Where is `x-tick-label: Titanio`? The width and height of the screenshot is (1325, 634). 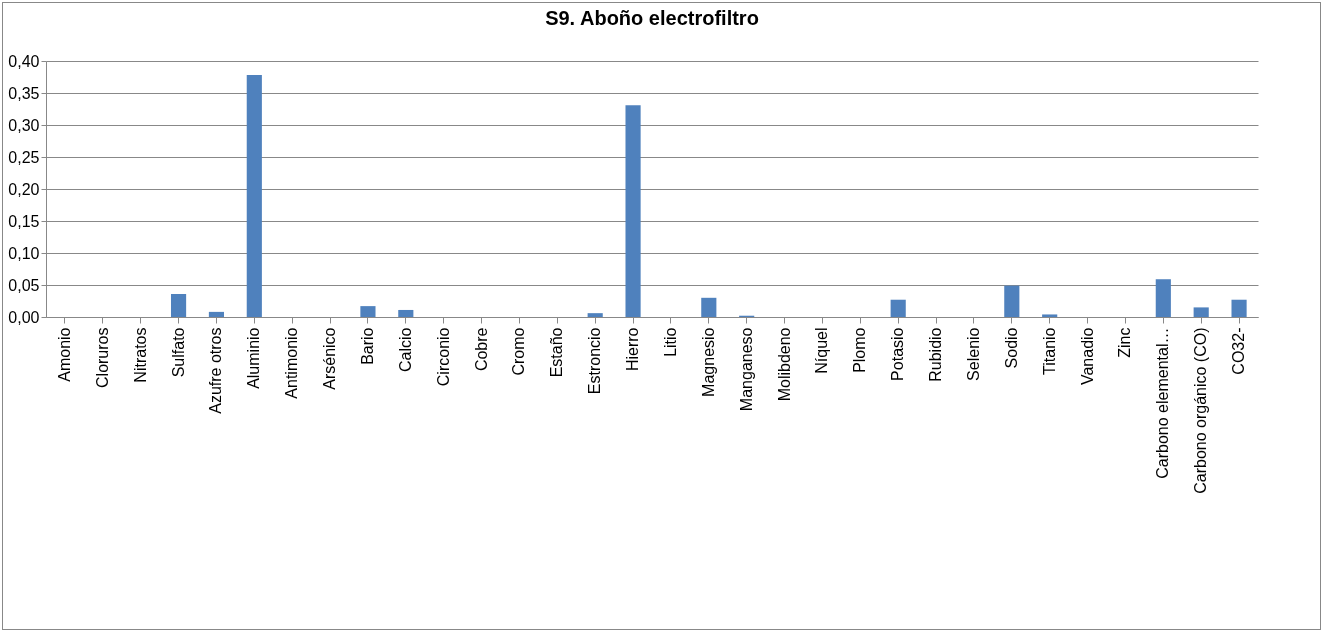 x-tick-label: Titanio is located at coordinates (1049, 351).